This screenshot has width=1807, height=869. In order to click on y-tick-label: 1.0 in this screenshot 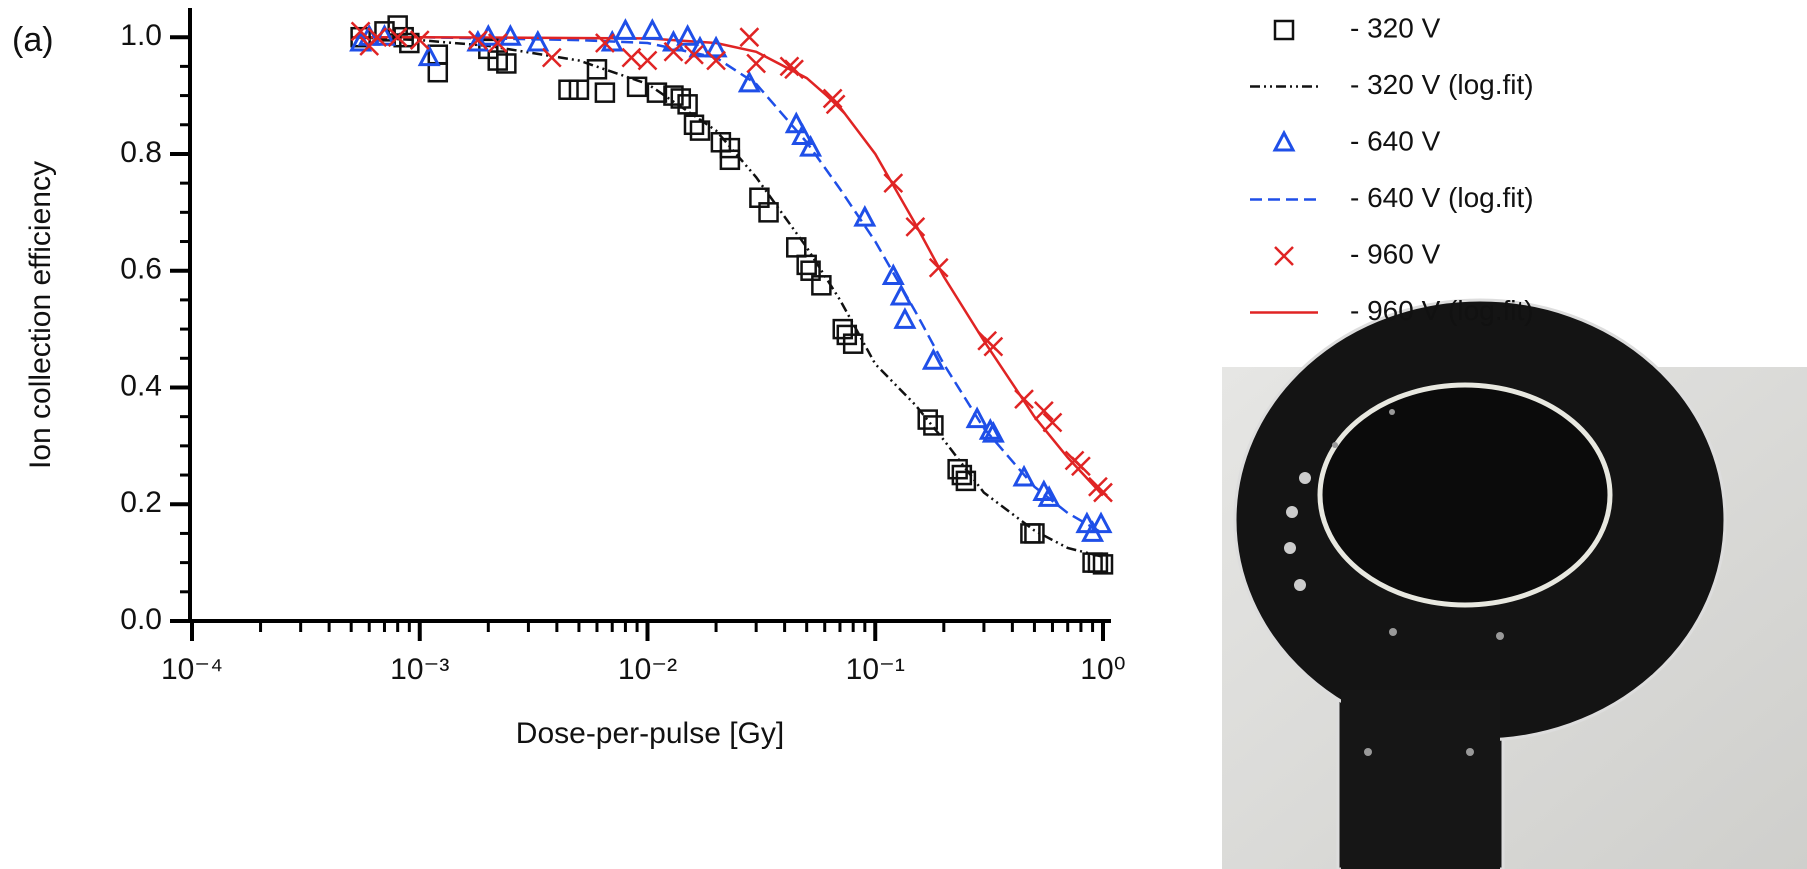, I will do `click(141, 35)`.